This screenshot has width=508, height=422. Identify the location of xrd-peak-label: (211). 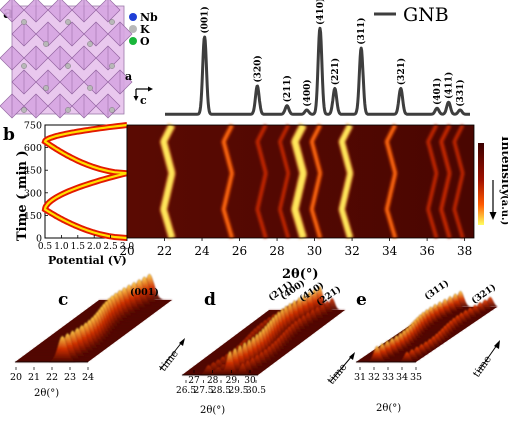
(287, 88).